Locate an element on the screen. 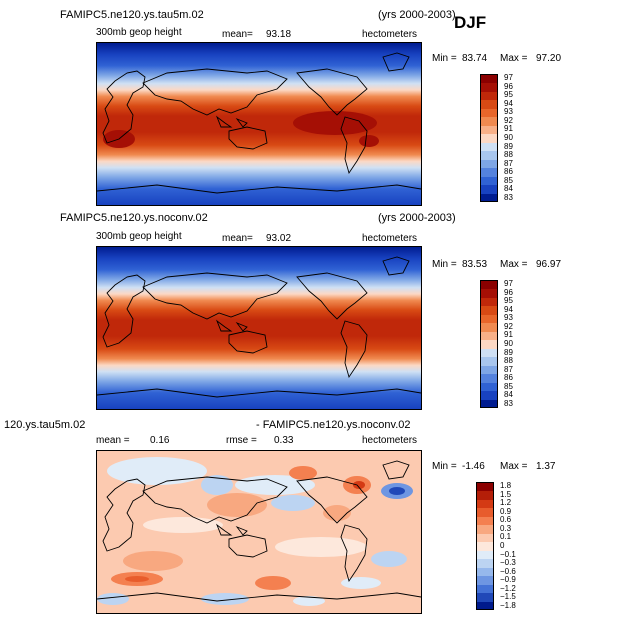 The height and width of the screenshot is (624, 622). panel2-min-value: 83.53 is located at coordinates (475, 264).